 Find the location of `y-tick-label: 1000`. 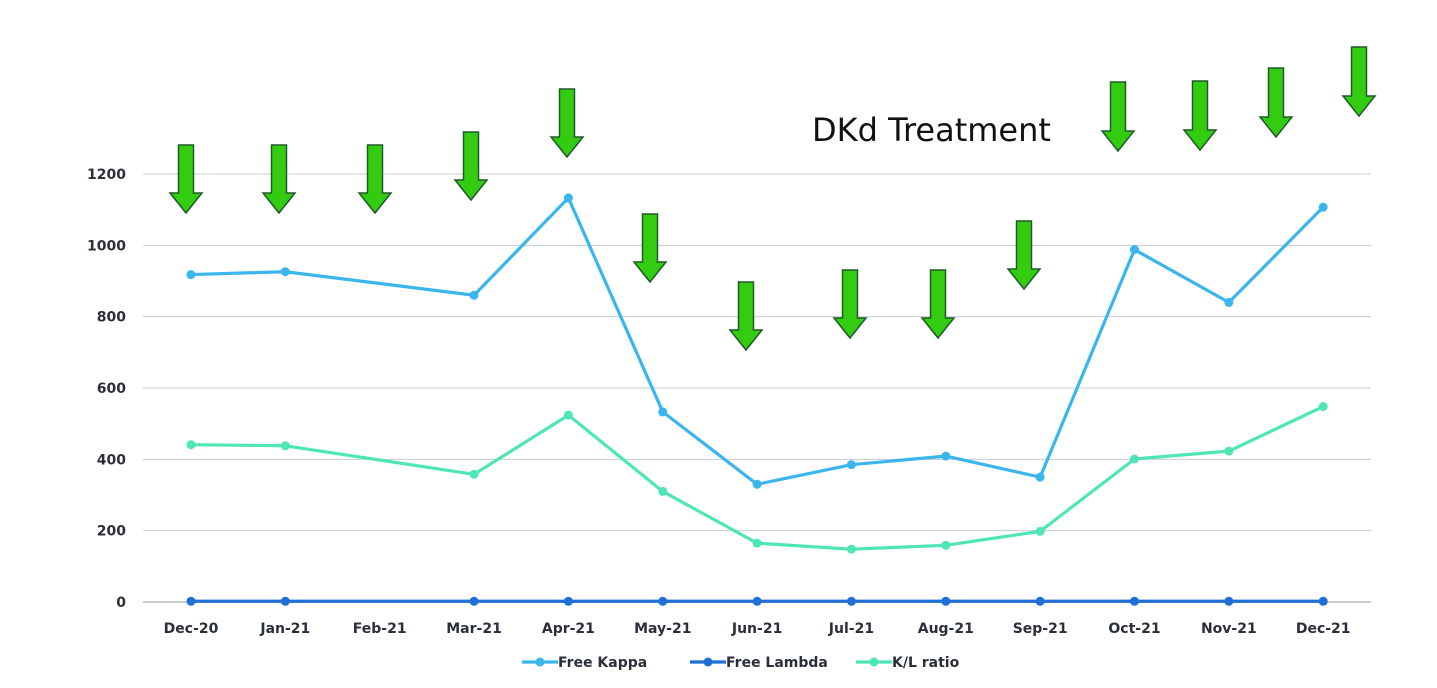

y-tick-label: 1000 is located at coordinates (106, 246).